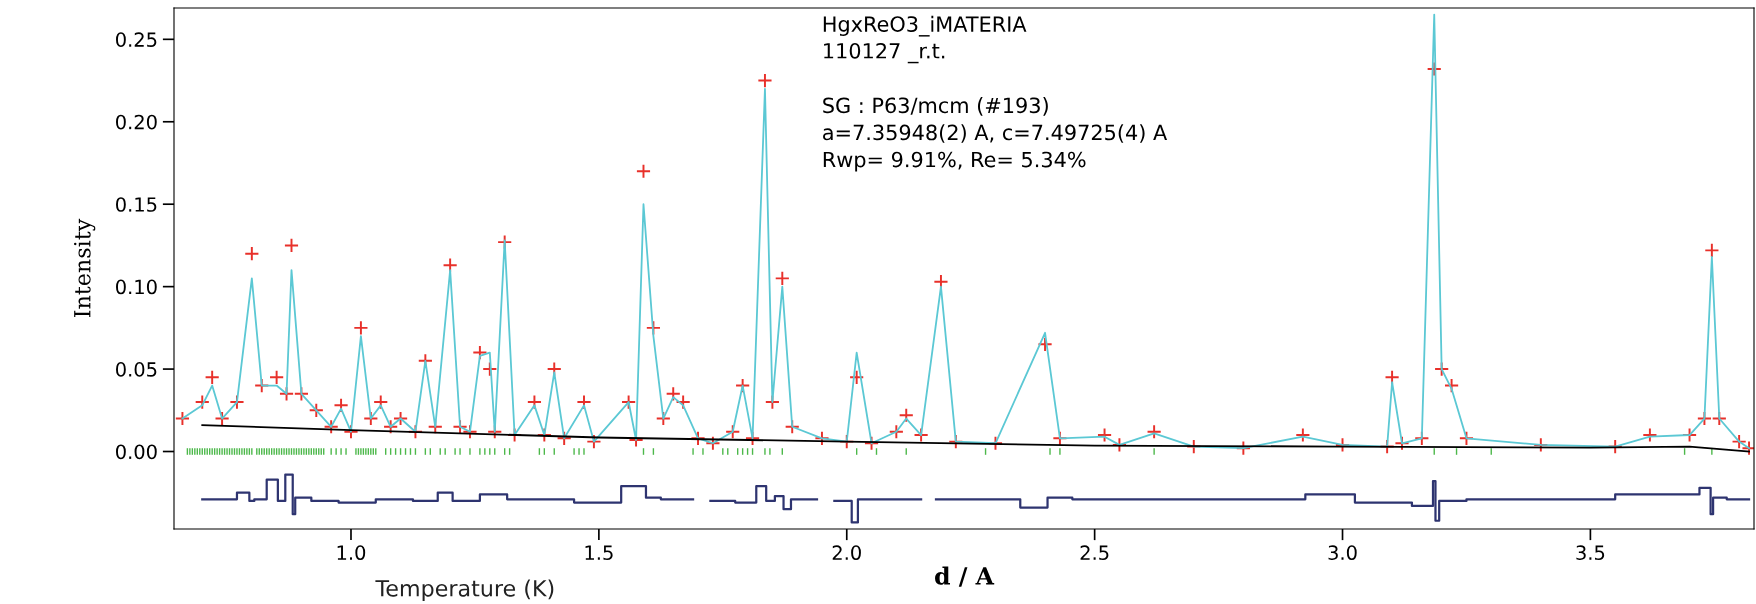 This screenshot has width=1756, height=604. Describe the element at coordinates (995, 133) in the screenshot. I see `annotation: a=7.35948(2) A, c=7.49725(4) A` at that location.